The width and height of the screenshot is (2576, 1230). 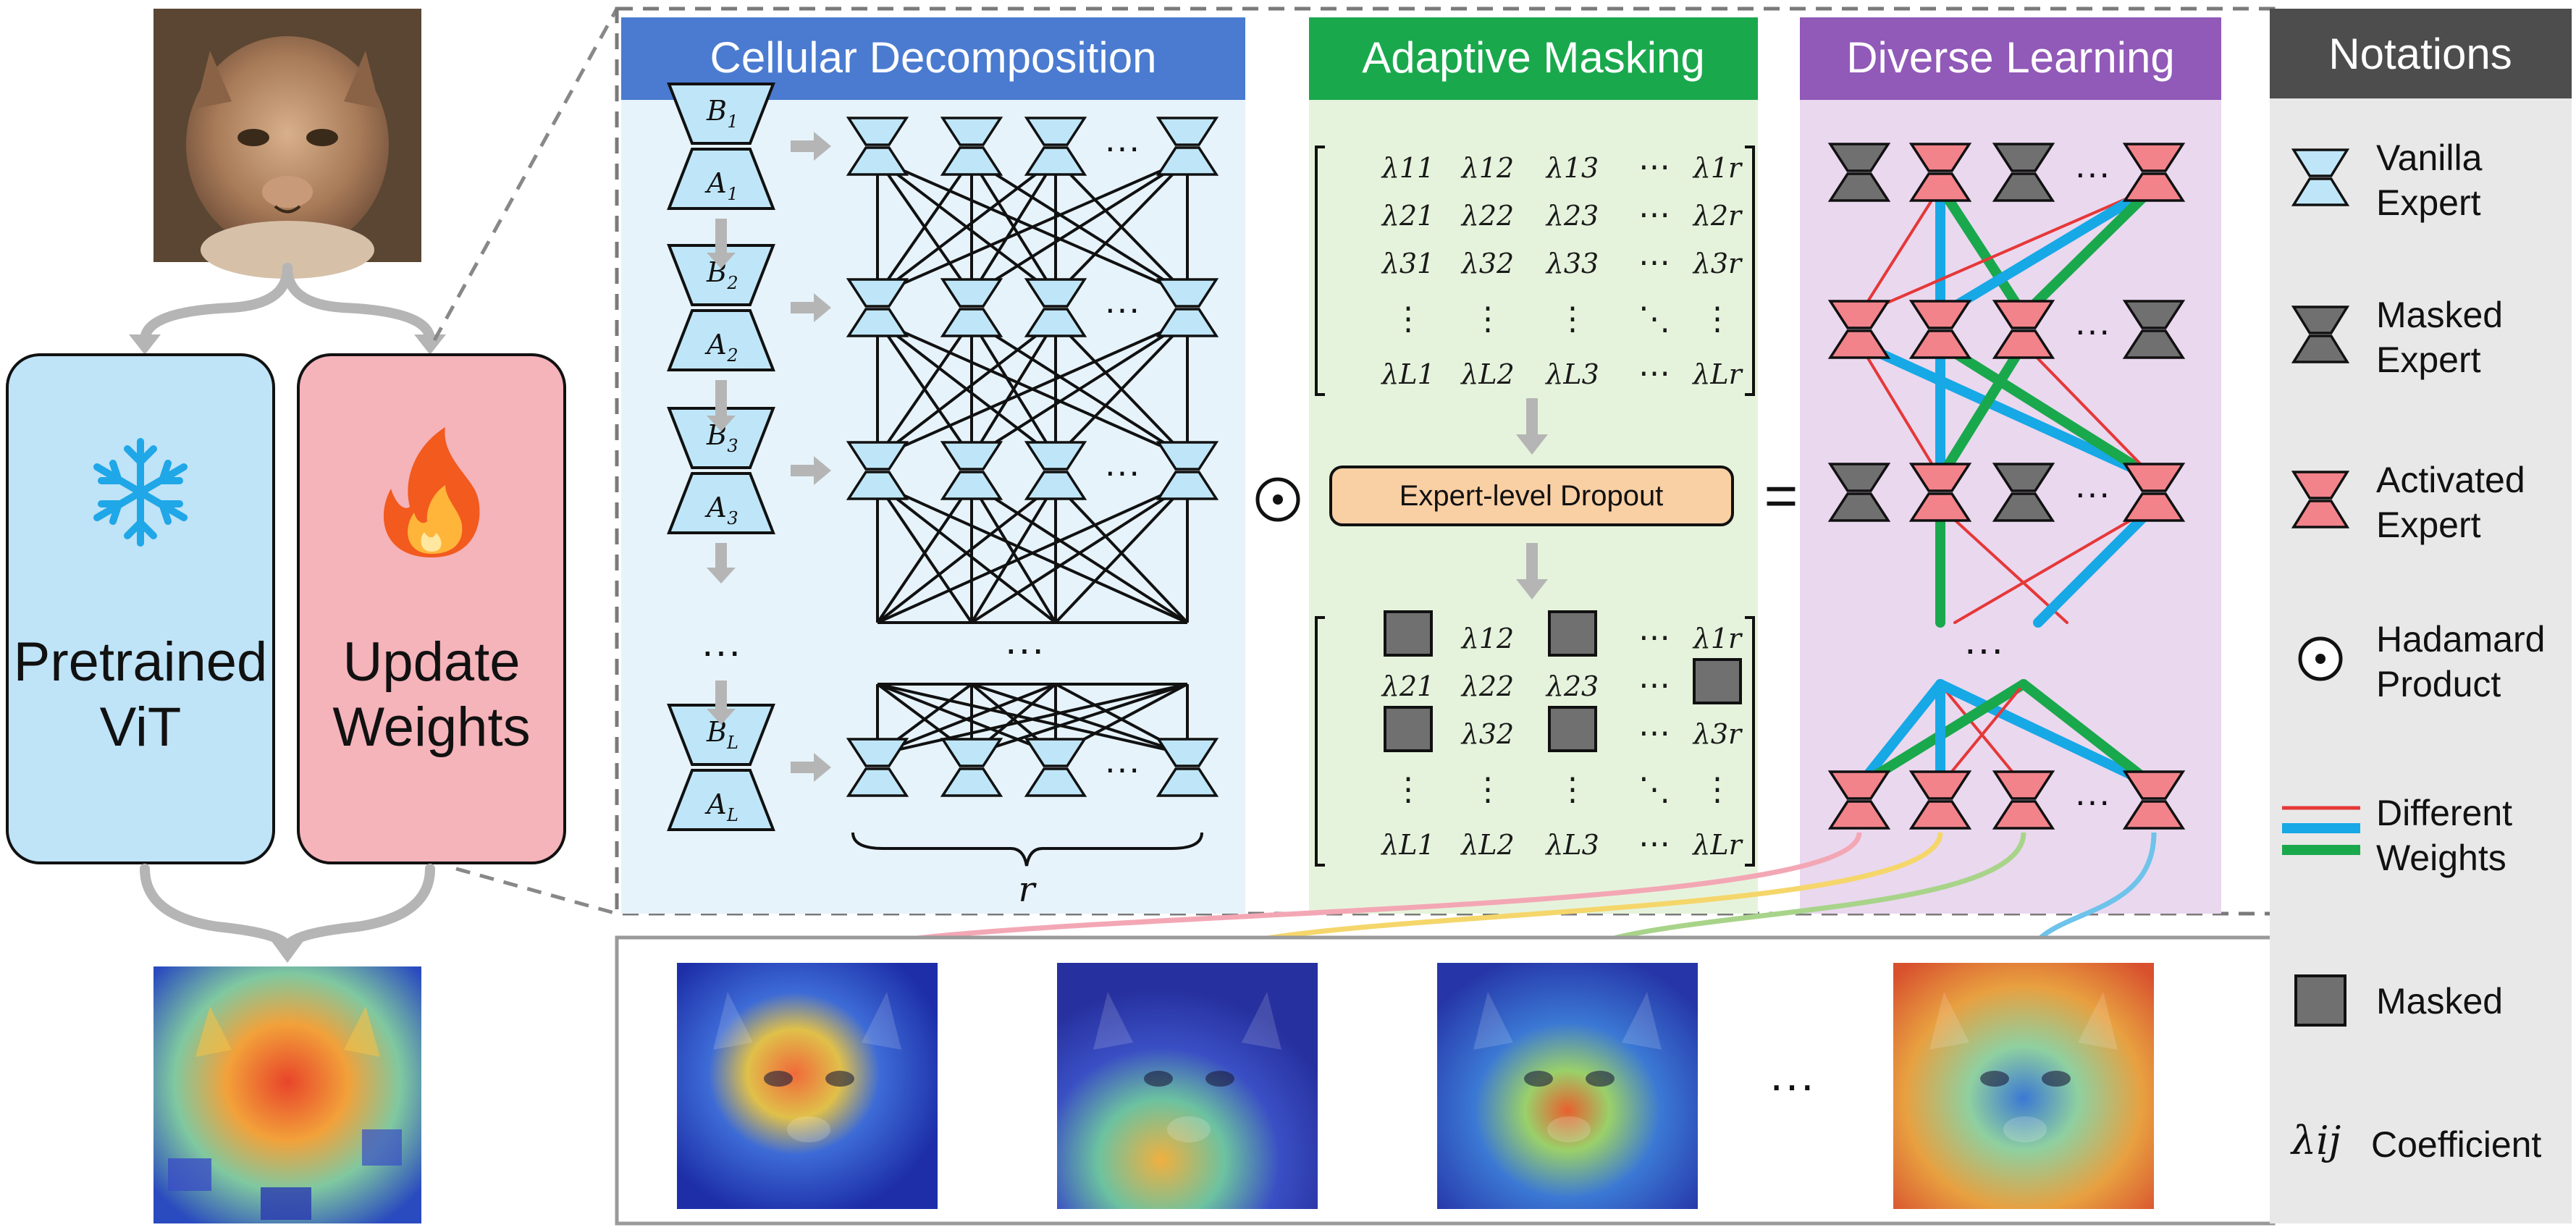 I want to click on matrix-entry: ⋱, so click(x=1654, y=789).